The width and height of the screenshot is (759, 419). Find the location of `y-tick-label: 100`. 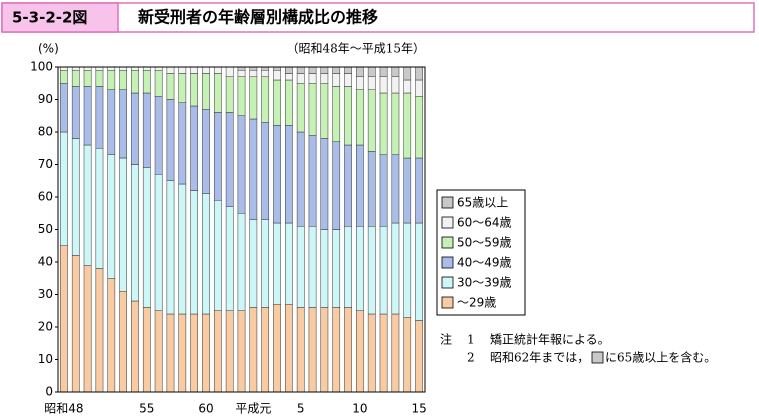

y-tick-label: 100 is located at coordinates (41, 67).